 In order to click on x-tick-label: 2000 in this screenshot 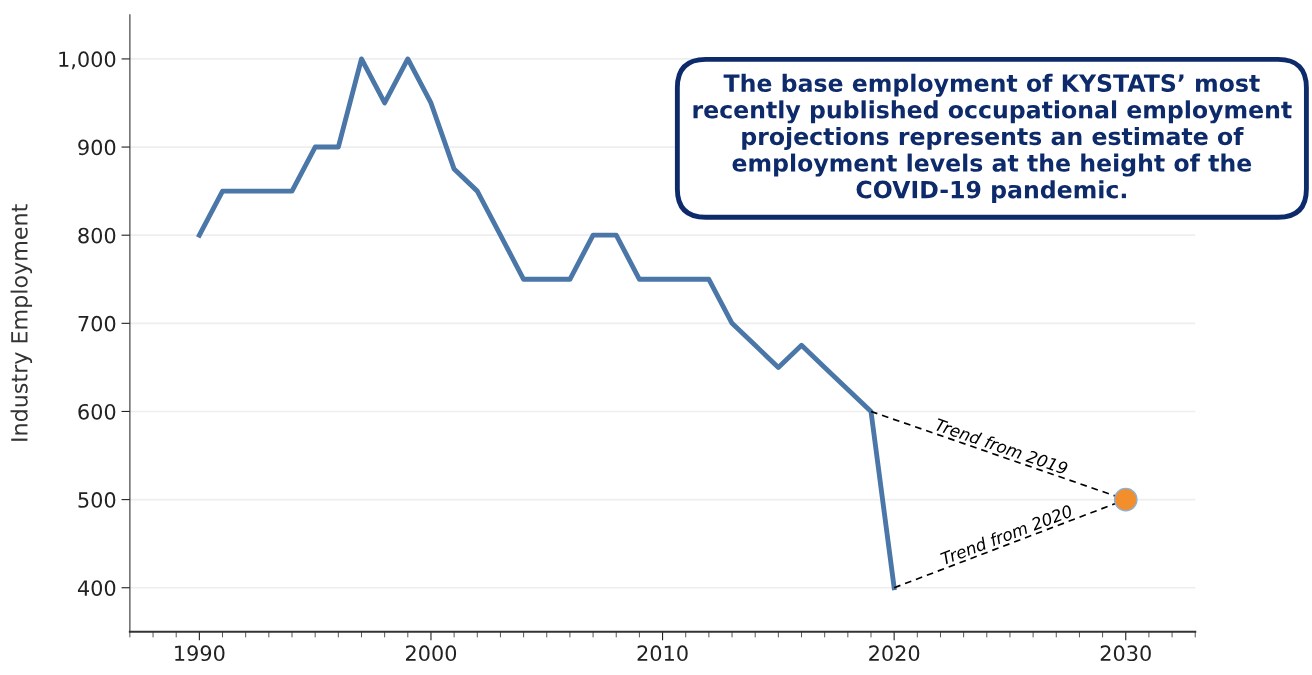, I will do `click(431, 653)`.